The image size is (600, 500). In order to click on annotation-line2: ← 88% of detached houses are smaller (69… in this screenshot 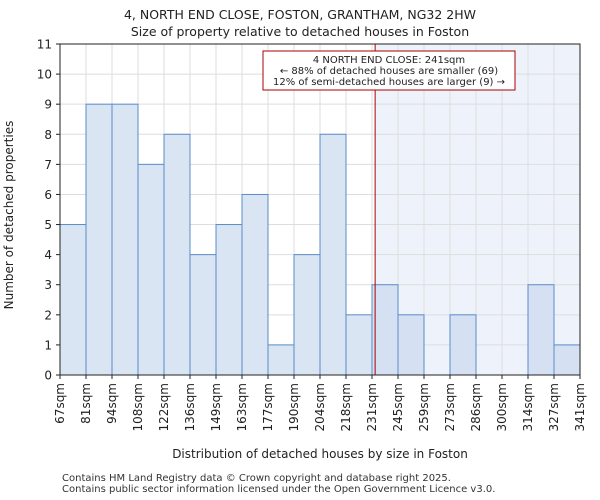, I will do `click(389, 71)`.